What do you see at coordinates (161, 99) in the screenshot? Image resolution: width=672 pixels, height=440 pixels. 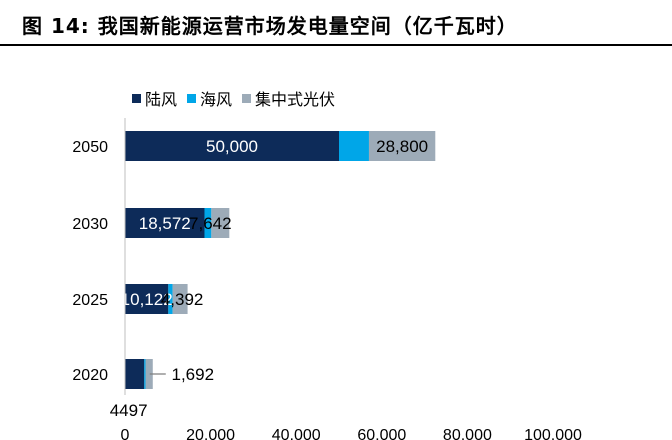 I see `legend-label-0: 陆风` at bounding box center [161, 99].